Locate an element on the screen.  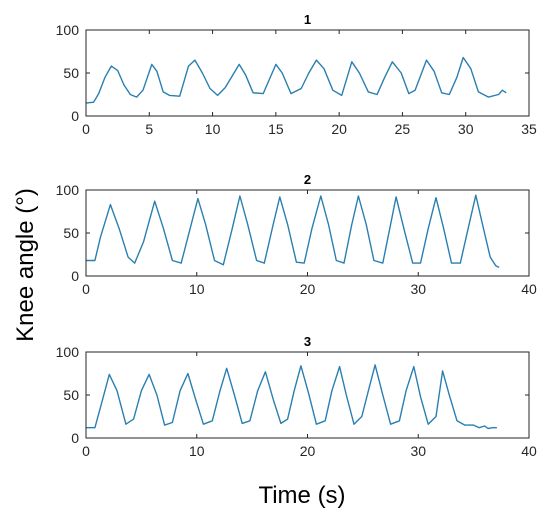
x-tick-label: 15 is located at coordinates (276, 129).